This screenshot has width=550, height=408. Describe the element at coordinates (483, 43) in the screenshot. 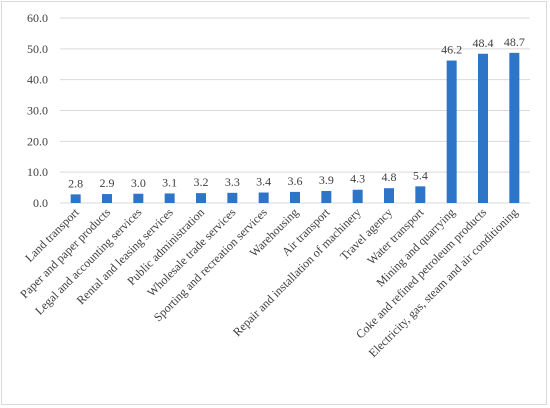

I see `data-label: 48.4` at that location.